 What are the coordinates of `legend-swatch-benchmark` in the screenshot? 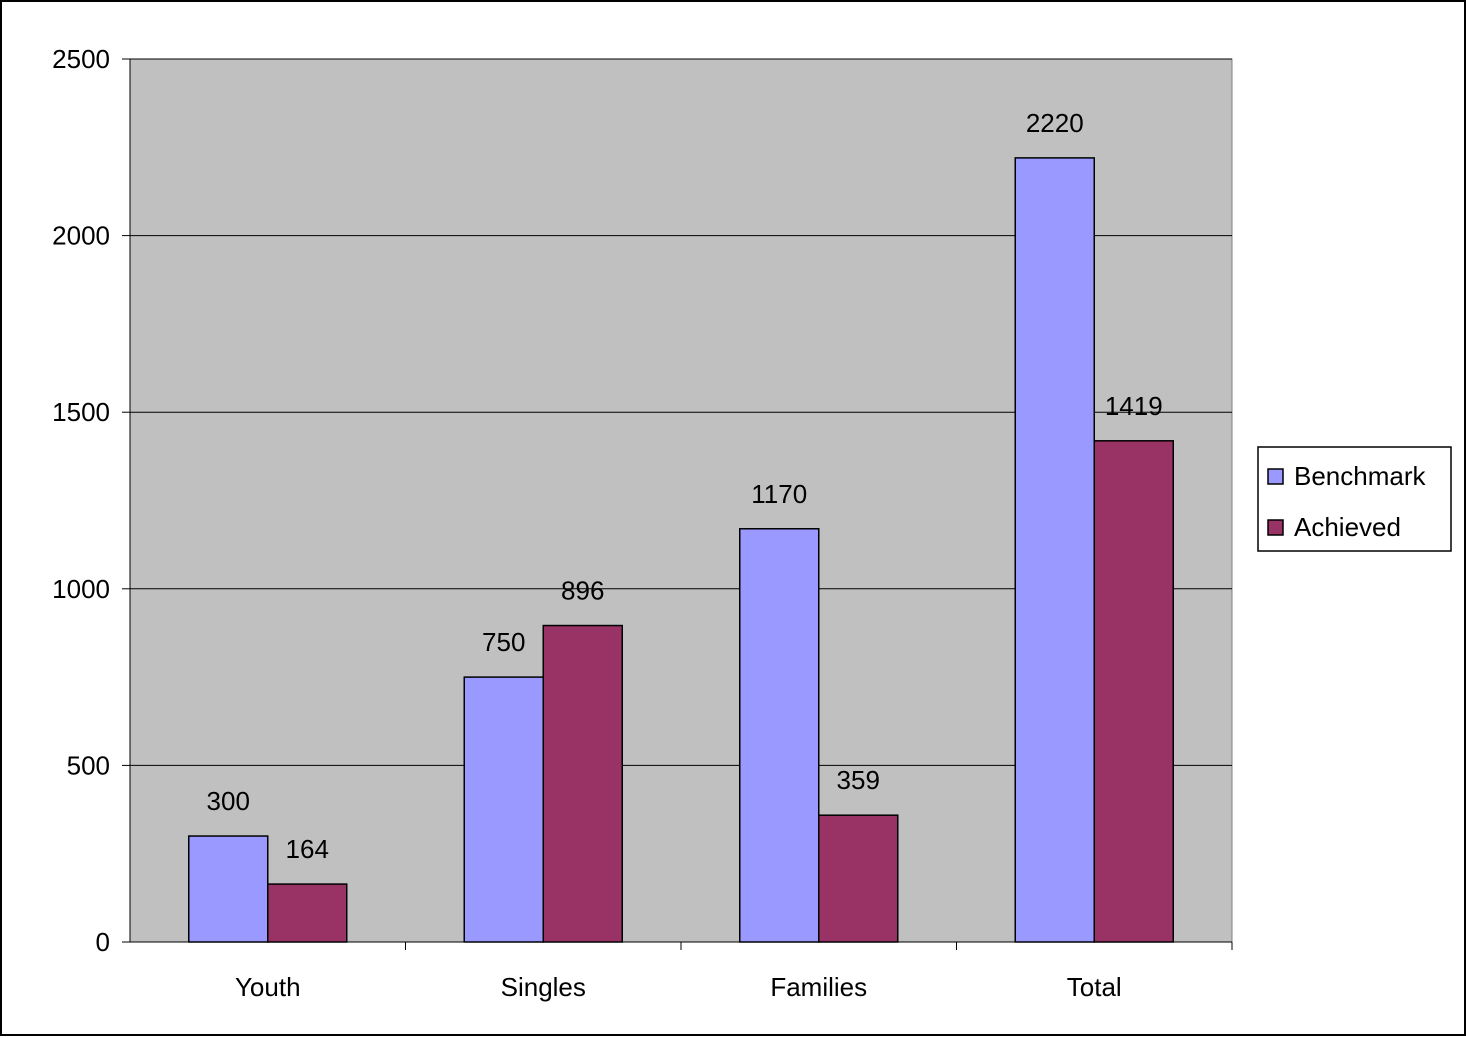 It's located at (1275, 476).